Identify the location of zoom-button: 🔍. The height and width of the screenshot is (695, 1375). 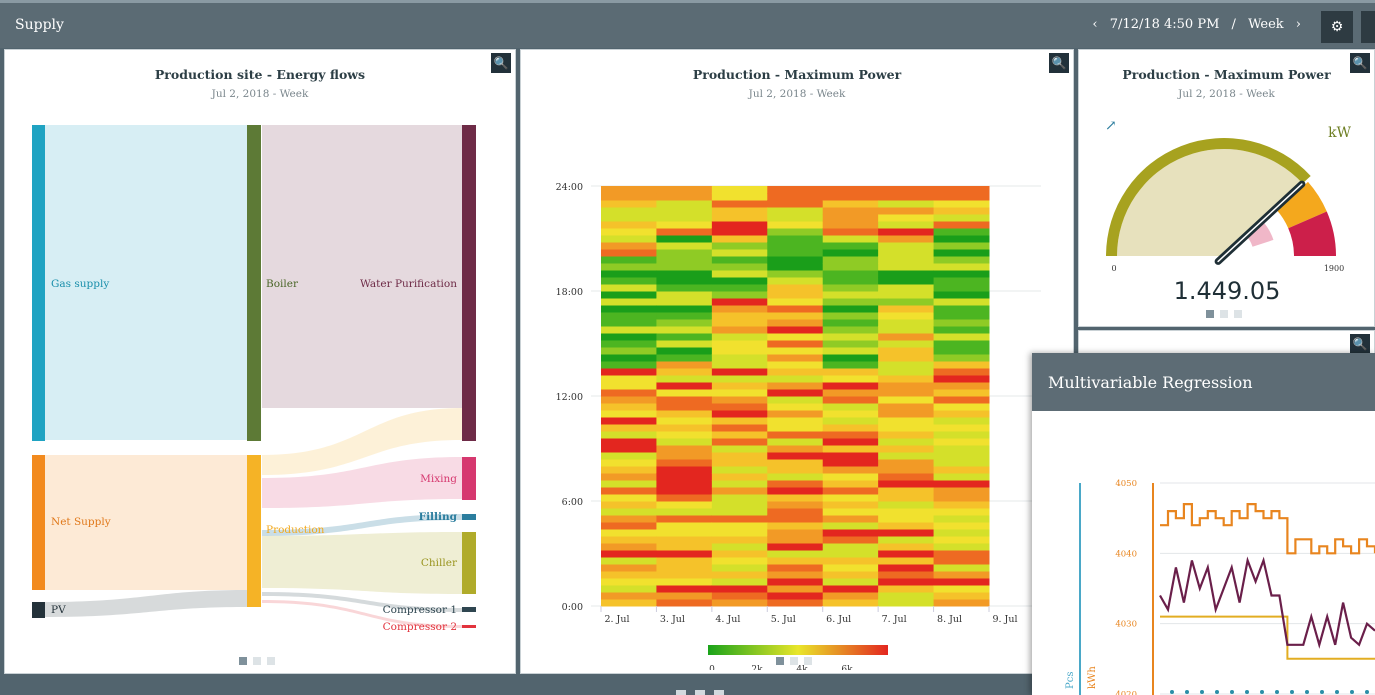
(1059, 63).